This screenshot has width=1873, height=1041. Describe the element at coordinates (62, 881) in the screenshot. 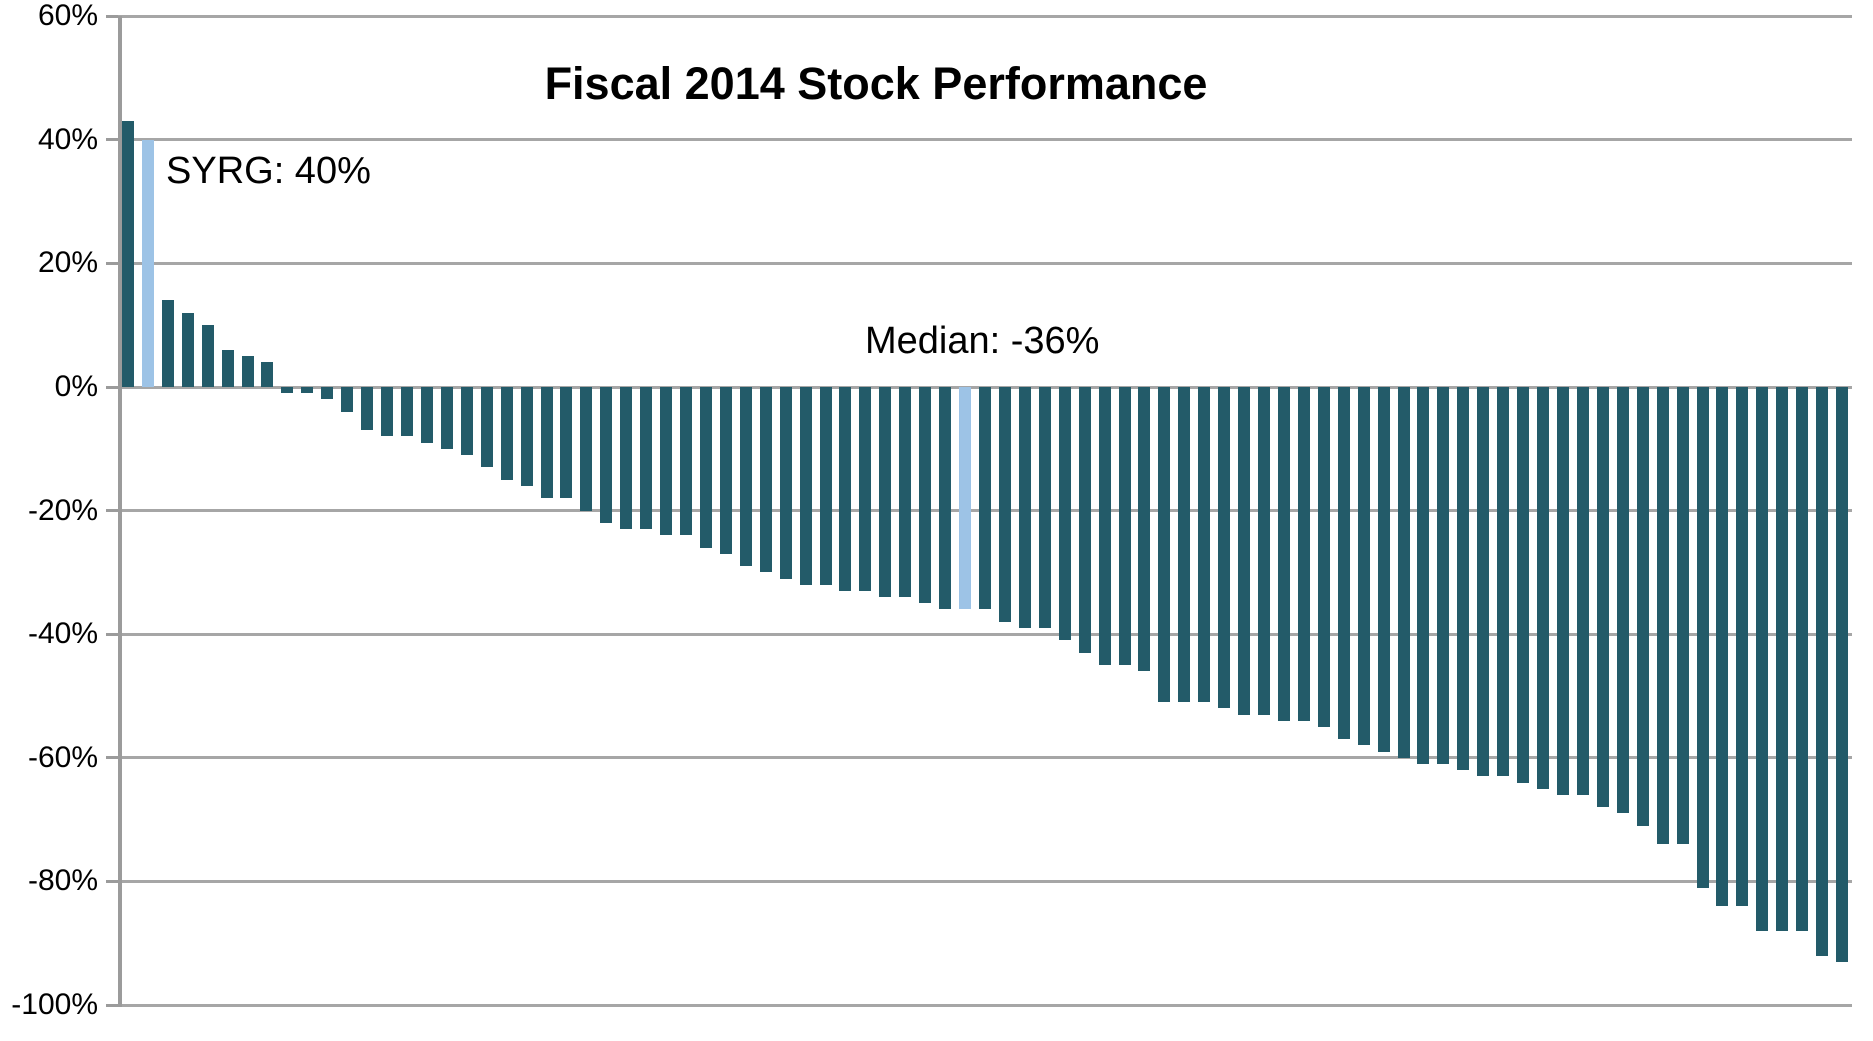

I see `y-axis-label: -80%` at that location.